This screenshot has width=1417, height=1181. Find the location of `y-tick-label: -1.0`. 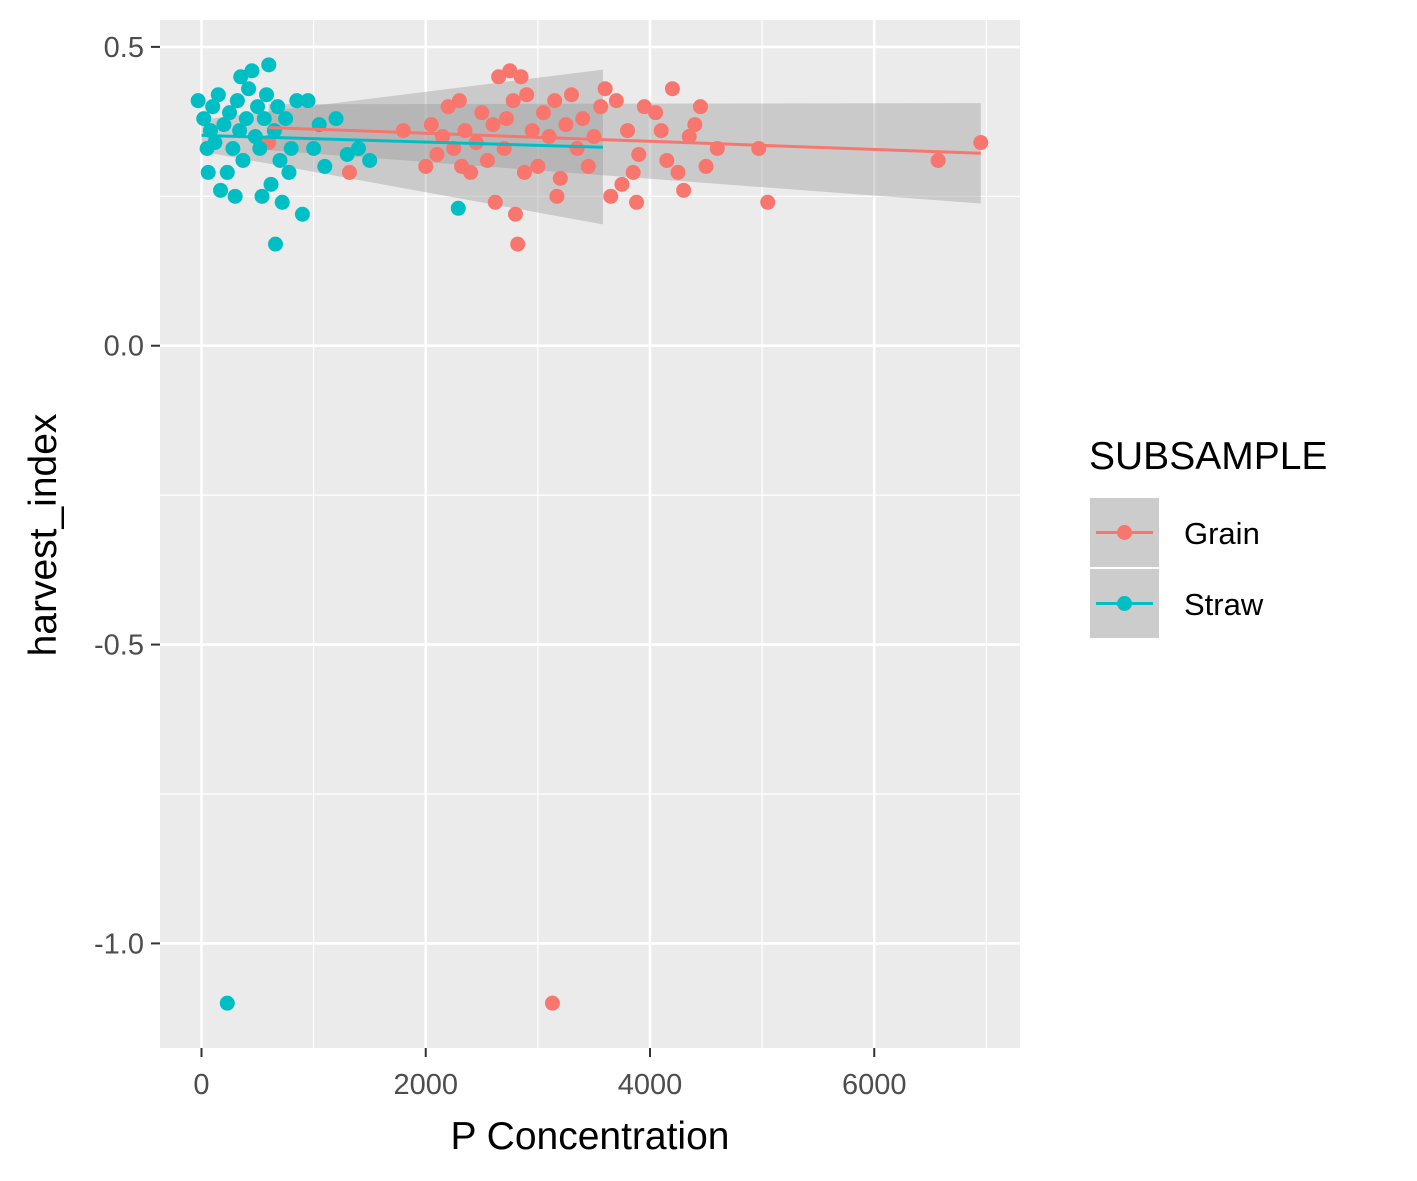

y-tick-label: -1.0 is located at coordinates (119, 944).